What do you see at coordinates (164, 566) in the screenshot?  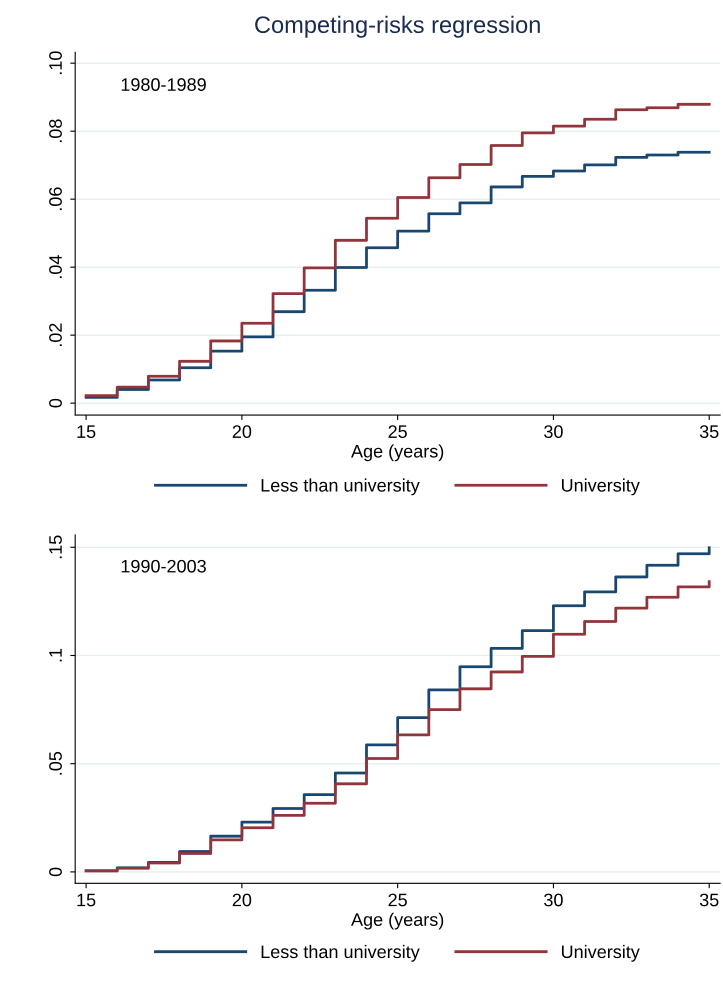 I see `annotation: 1990-2003` at bounding box center [164, 566].